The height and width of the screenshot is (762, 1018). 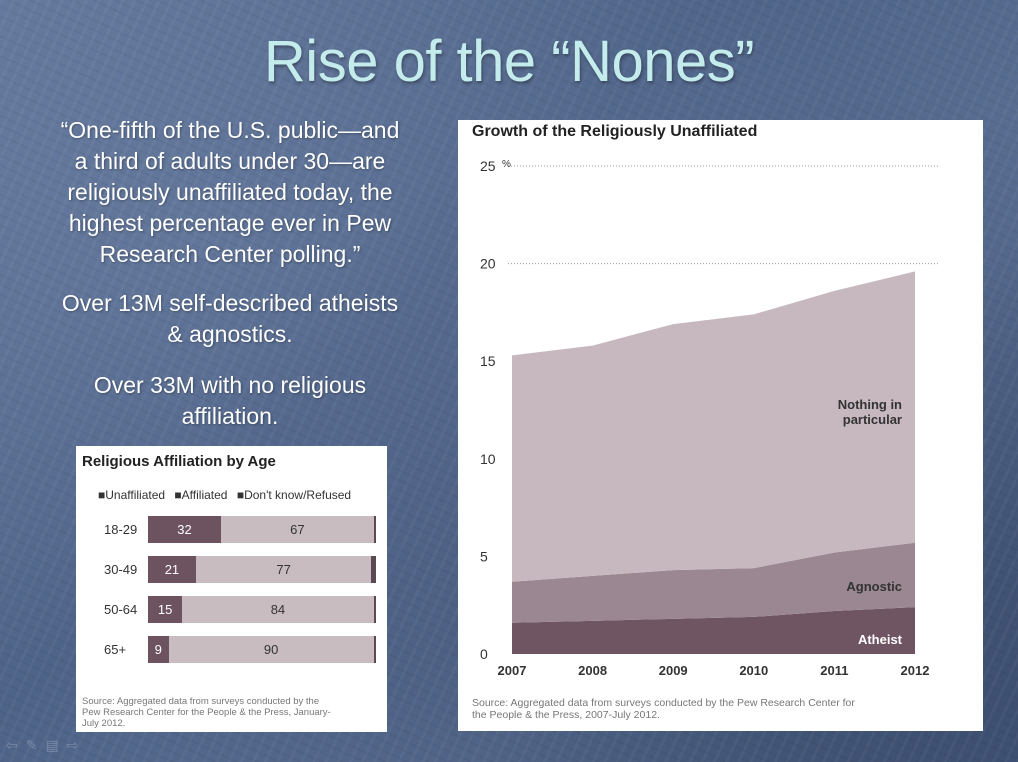 I want to click on y-unit-label: %, so click(x=506, y=164).